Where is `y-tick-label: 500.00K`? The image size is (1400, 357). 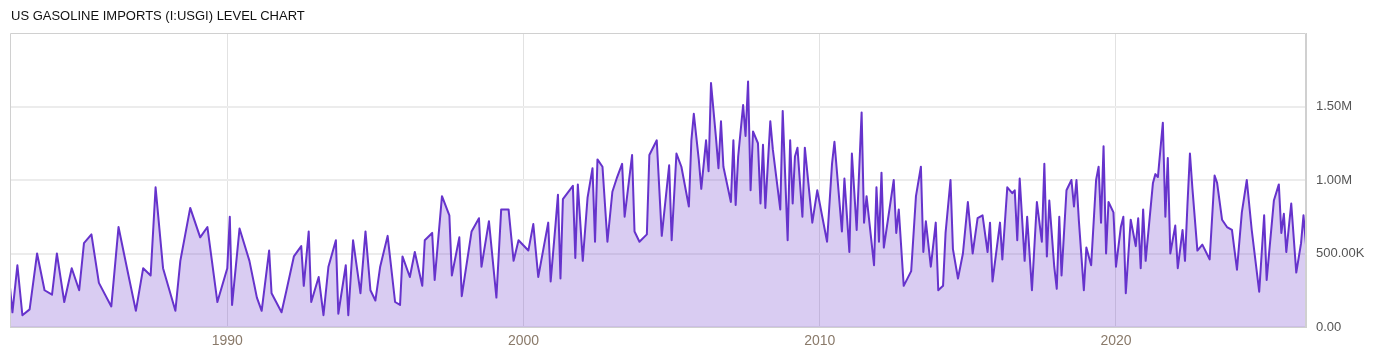 y-tick-label: 500.00K is located at coordinates (1340, 253).